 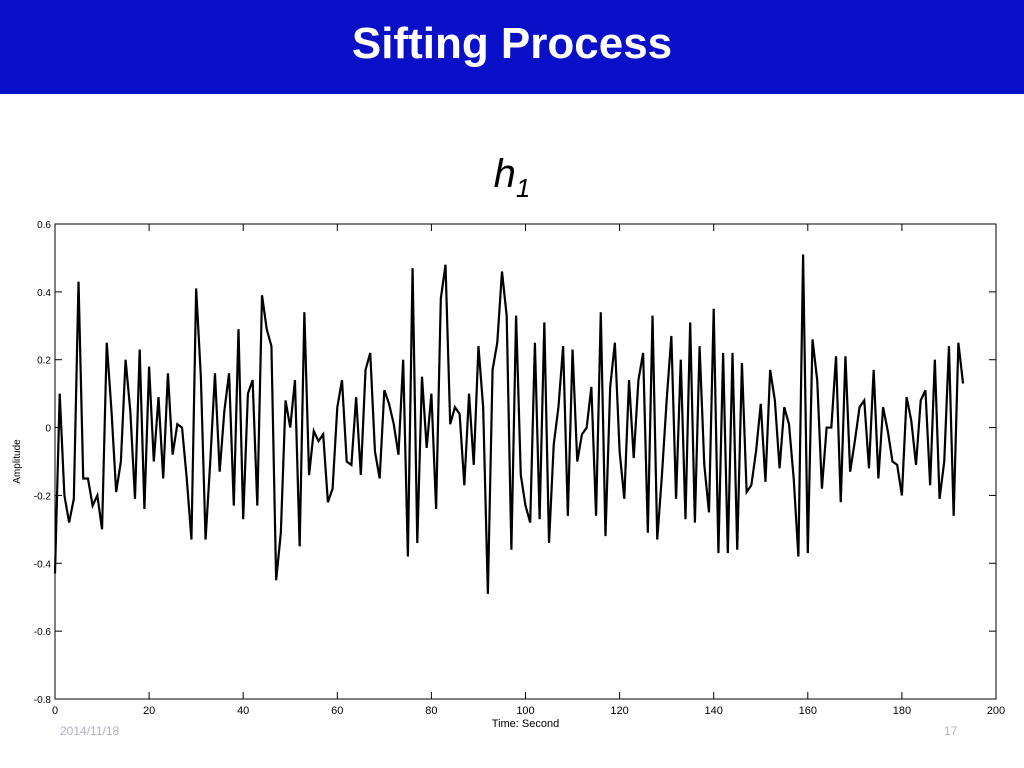 I want to click on x-tick-label: 20, so click(x=149, y=711).